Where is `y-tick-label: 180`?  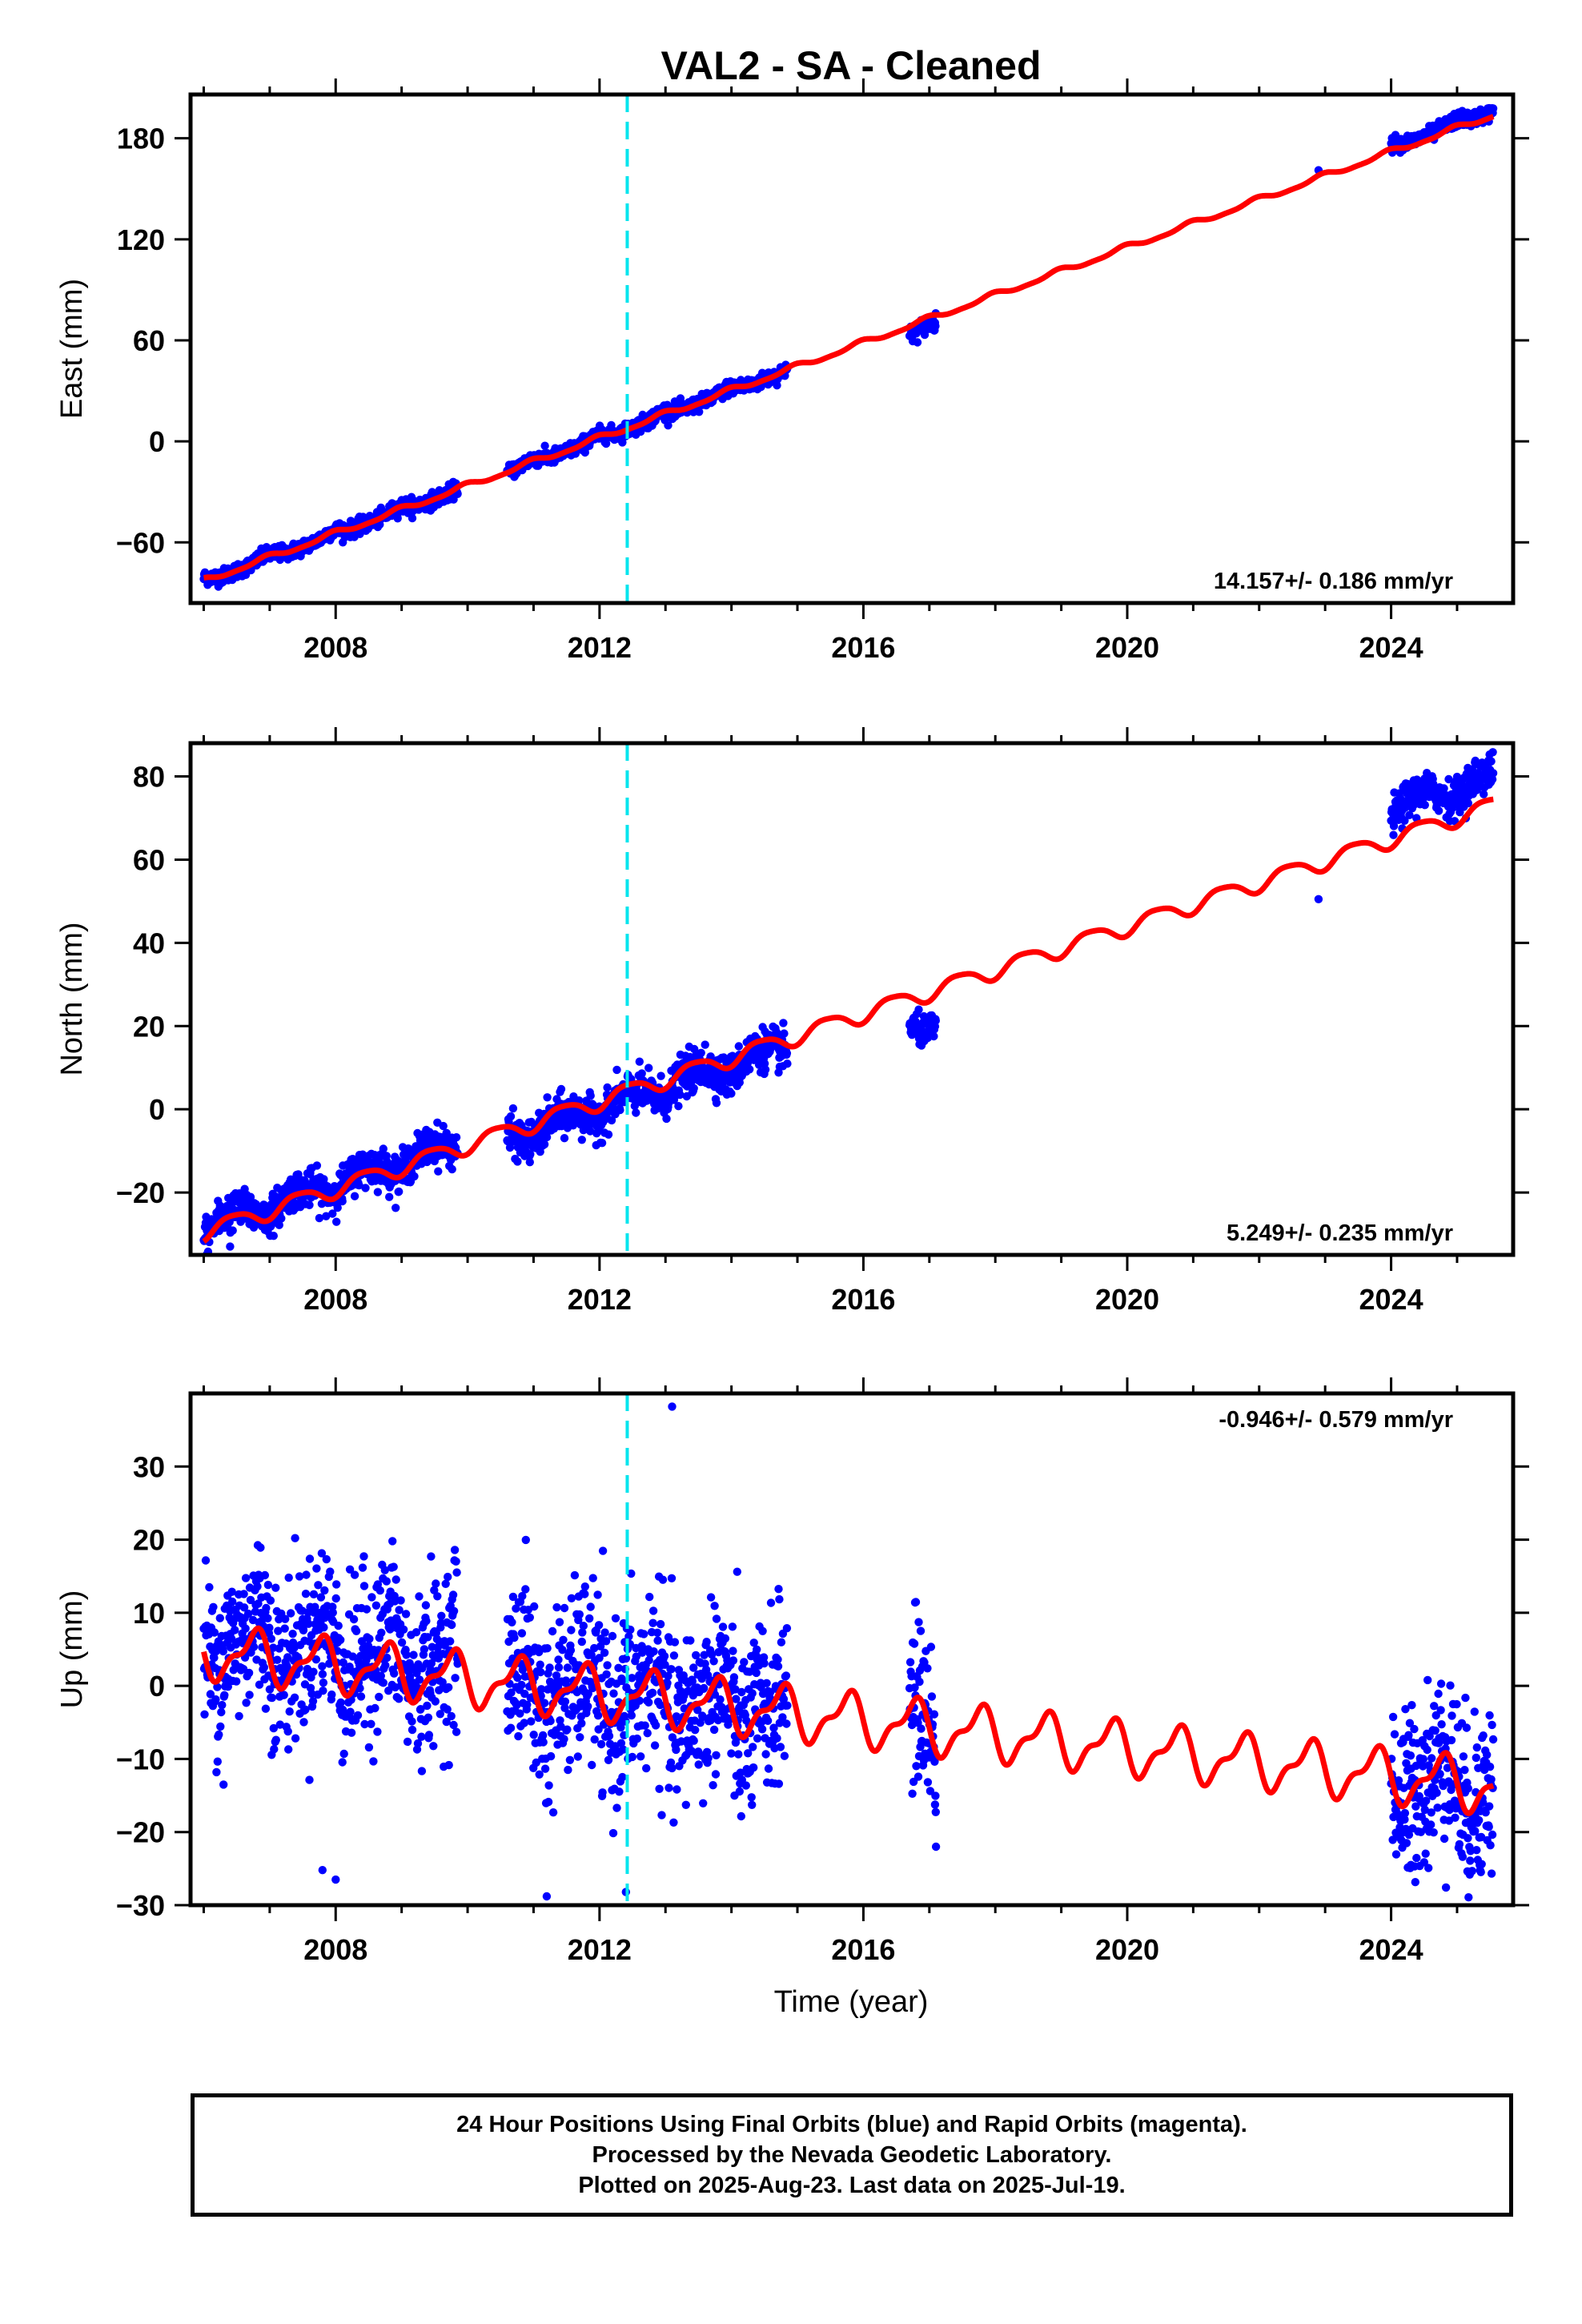
y-tick-label: 180 is located at coordinates (141, 139).